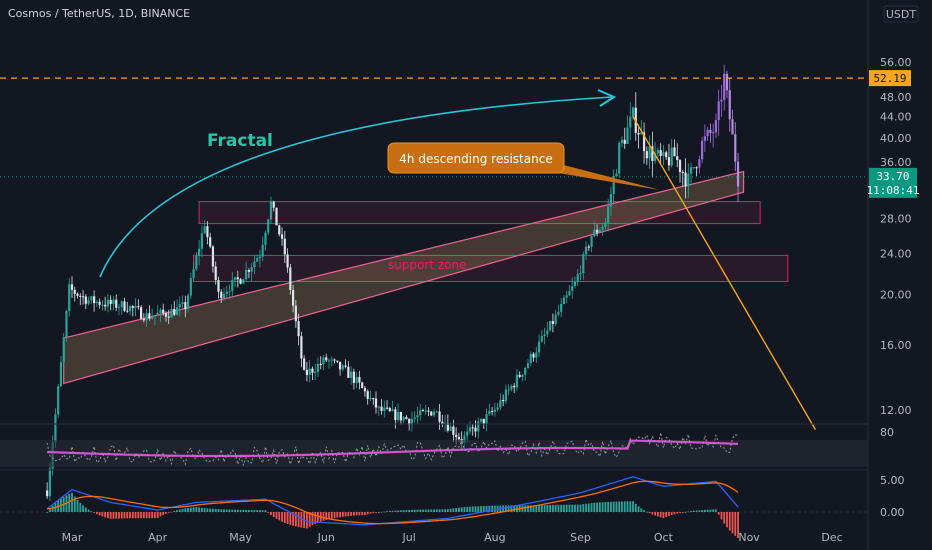 The image size is (932, 550). What do you see at coordinates (896, 117) in the screenshot?
I see `y-tick-2: 44.00` at bounding box center [896, 117].